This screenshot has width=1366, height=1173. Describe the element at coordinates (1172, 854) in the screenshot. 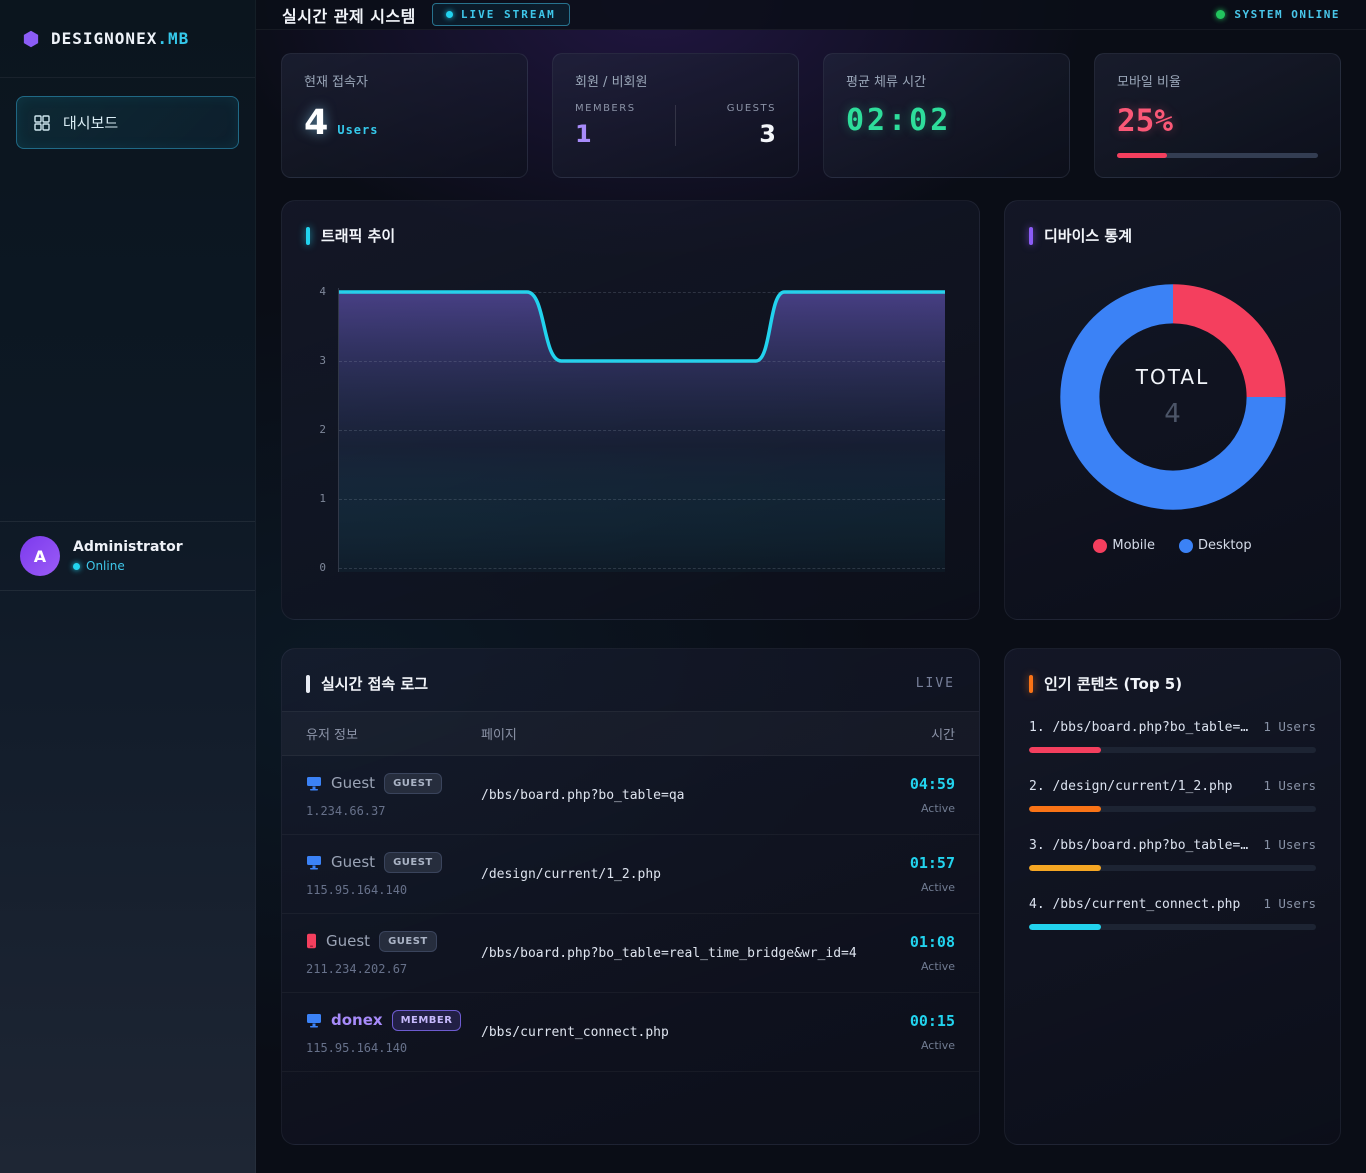

I see `top-content-item: 3. /bbs/board.php?bo_table=rea… 1 Users` at that location.